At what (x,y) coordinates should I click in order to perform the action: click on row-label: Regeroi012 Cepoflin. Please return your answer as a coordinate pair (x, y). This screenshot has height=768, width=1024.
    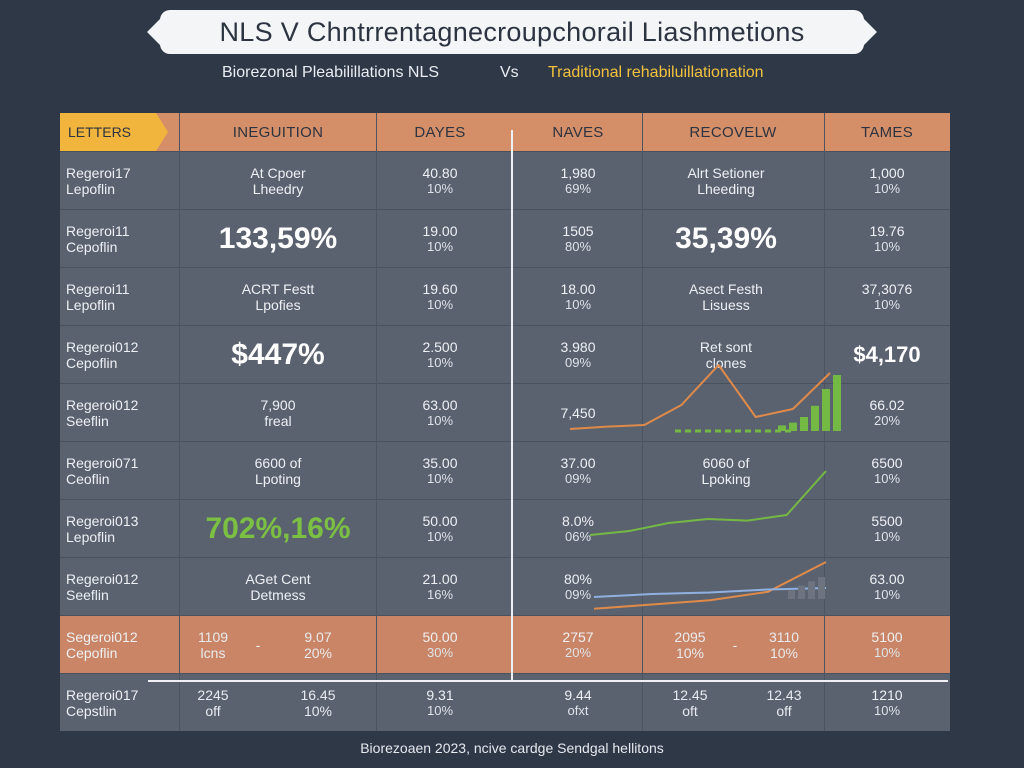
    Looking at the image, I should click on (119, 355).